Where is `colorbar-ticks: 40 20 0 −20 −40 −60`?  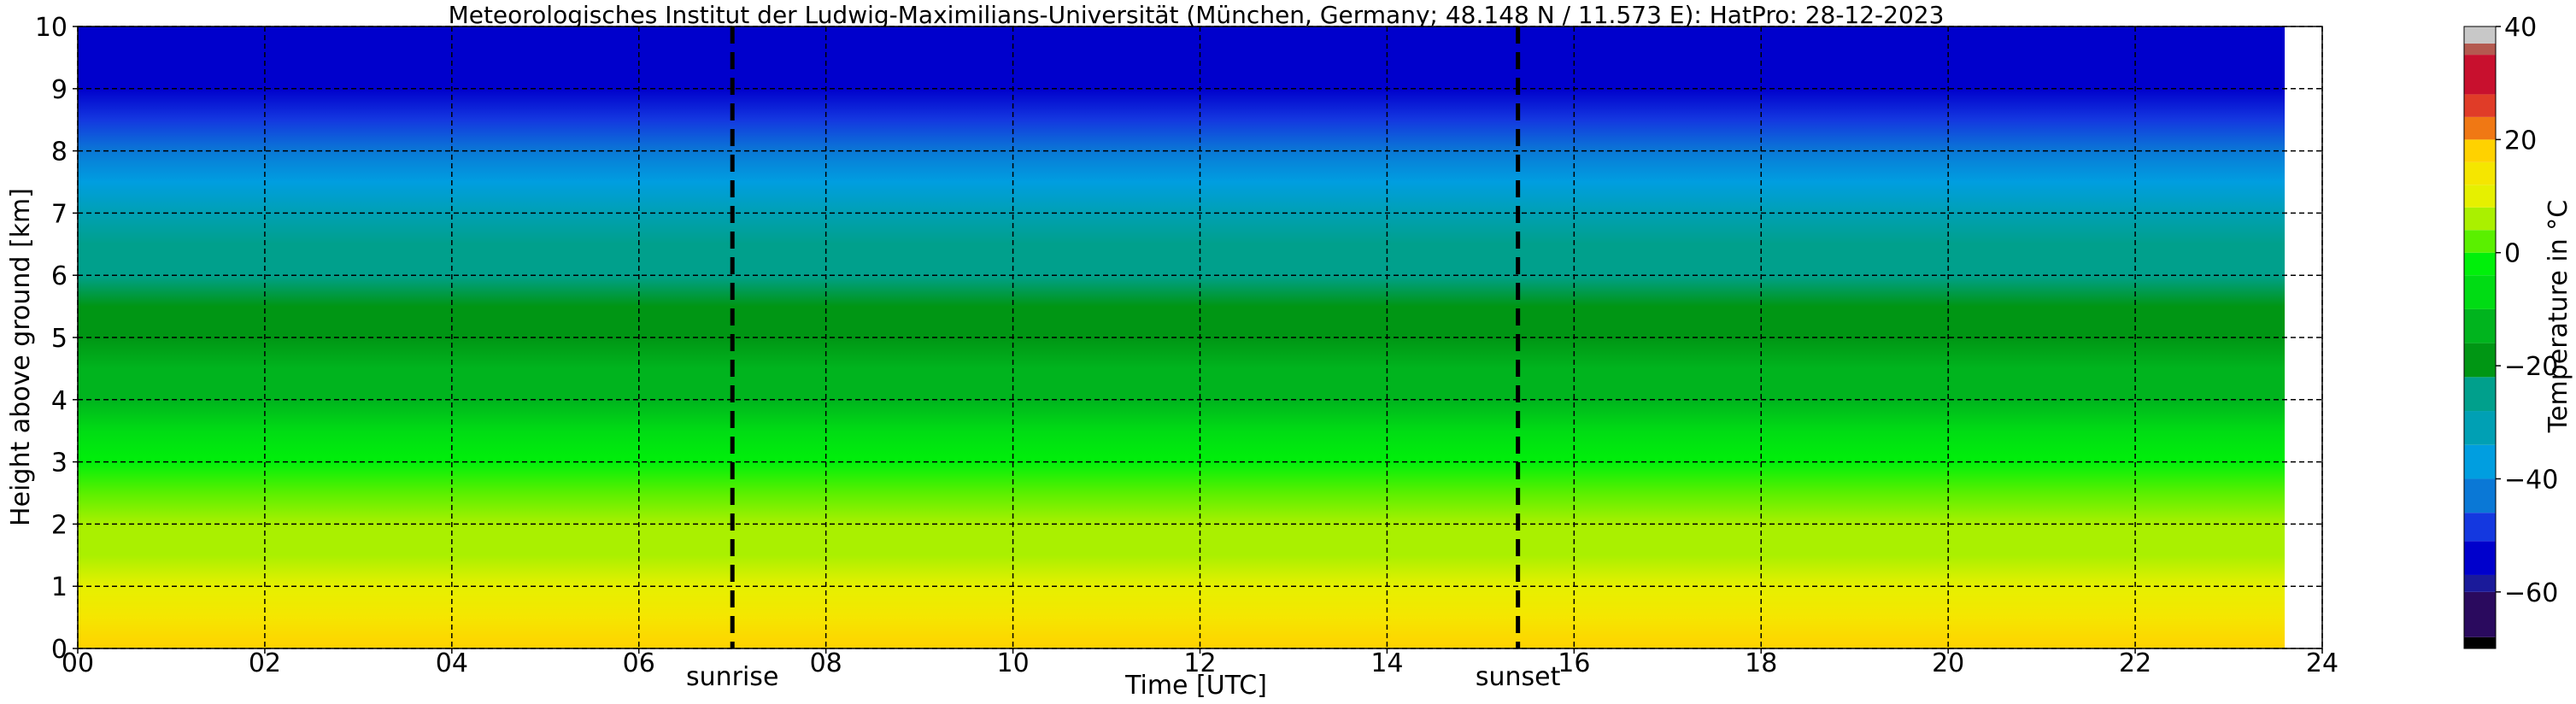
colorbar-ticks: 40 20 0 −20 −40 −60 is located at coordinates (2527, 310).